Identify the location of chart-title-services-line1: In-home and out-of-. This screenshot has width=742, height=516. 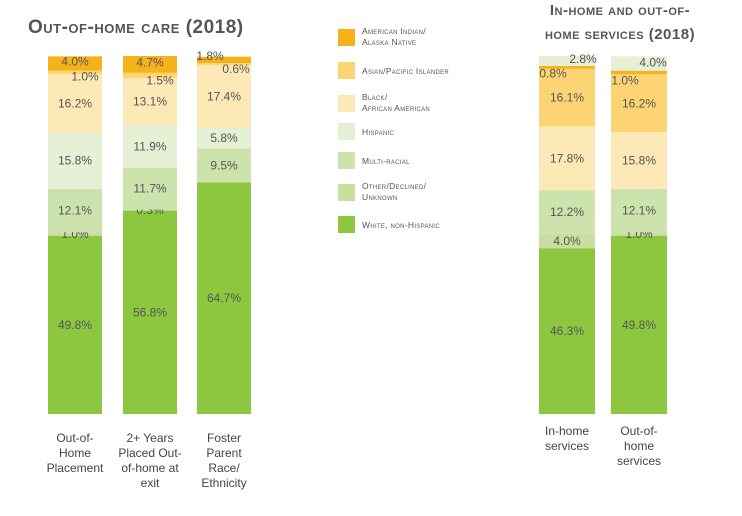
(620, 10).